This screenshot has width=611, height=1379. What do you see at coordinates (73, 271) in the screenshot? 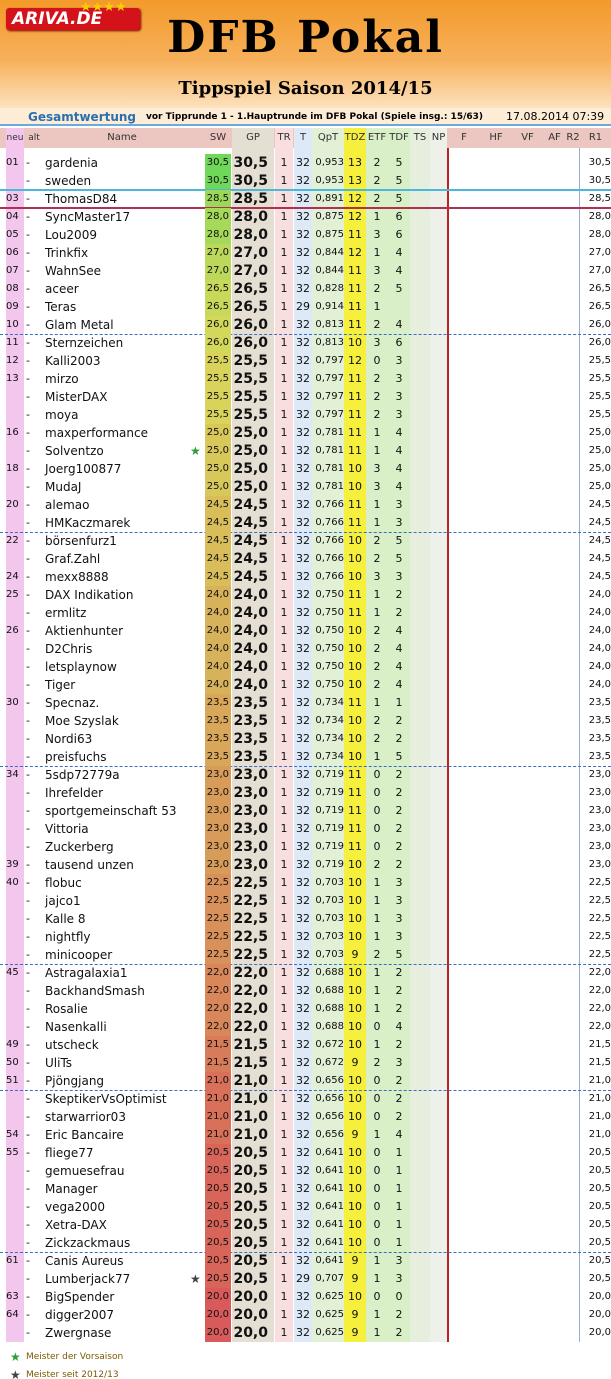
I see `cell-name: WahnSee` at bounding box center [73, 271].